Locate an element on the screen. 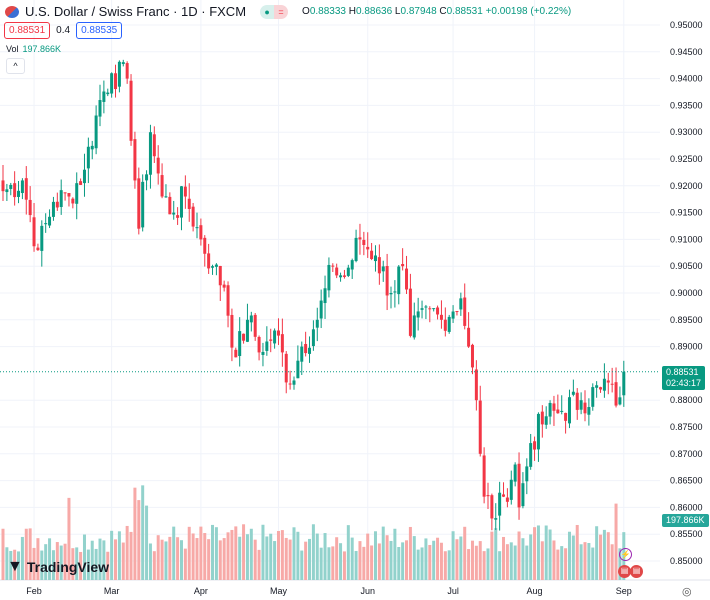 The height and width of the screenshot is (600, 710). price-axis-label: 0.86500 is located at coordinates (686, 481).